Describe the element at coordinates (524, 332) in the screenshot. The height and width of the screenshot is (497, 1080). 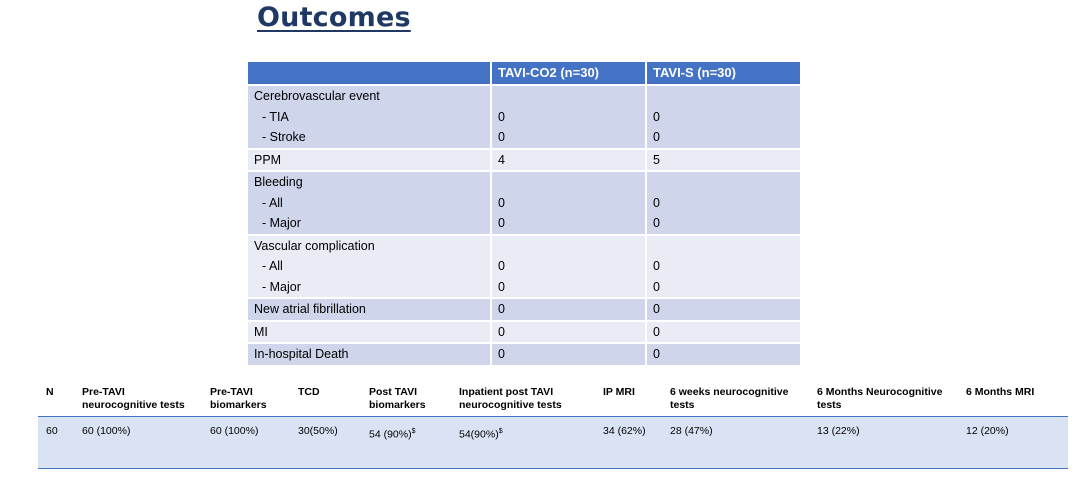
I see `outcome-row: MI 0 0` at that location.